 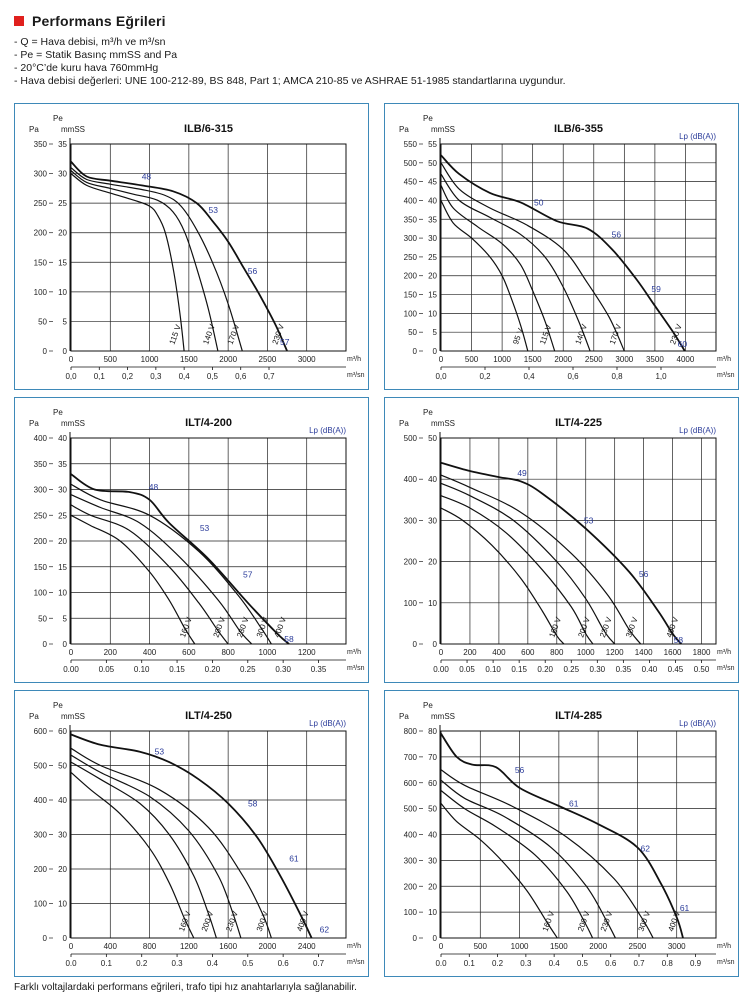 What do you see at coordinates (185, 920) in the screenshot?
I see `series-label: 160 V` at bounding box center [185, 920].